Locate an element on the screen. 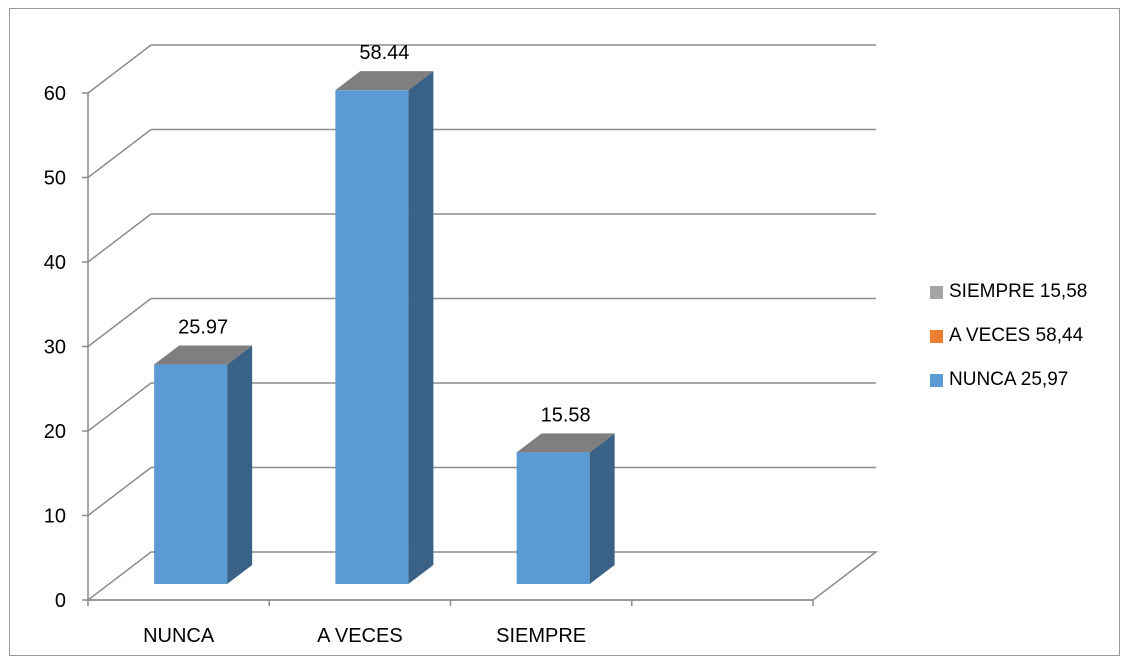 The height and width of the screenshot is (665, 1128). legend-label: NUNCA 25,97 is located at coordinates (1009, 379).